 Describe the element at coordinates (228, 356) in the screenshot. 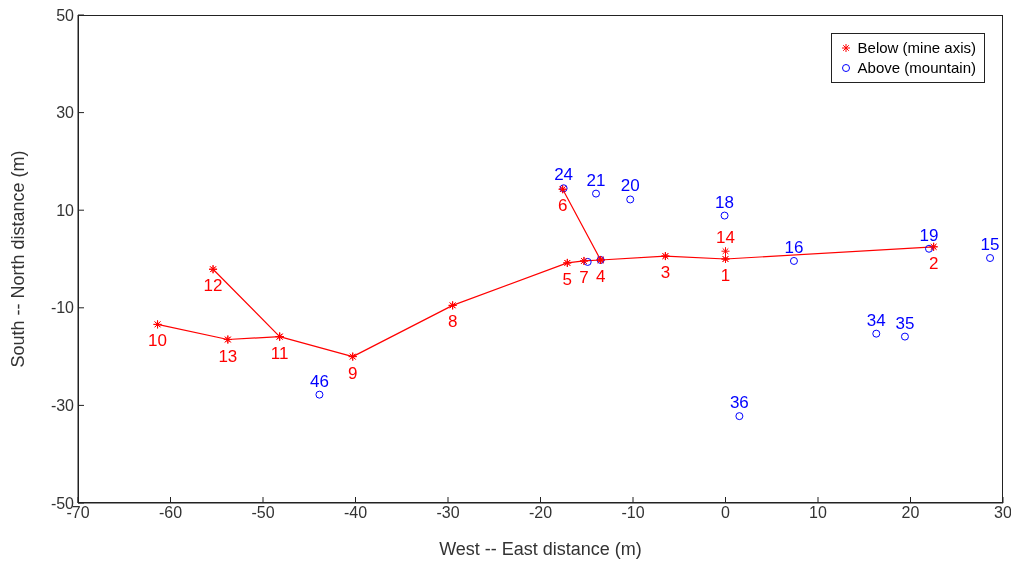

I see `annotation: 13` at that location.